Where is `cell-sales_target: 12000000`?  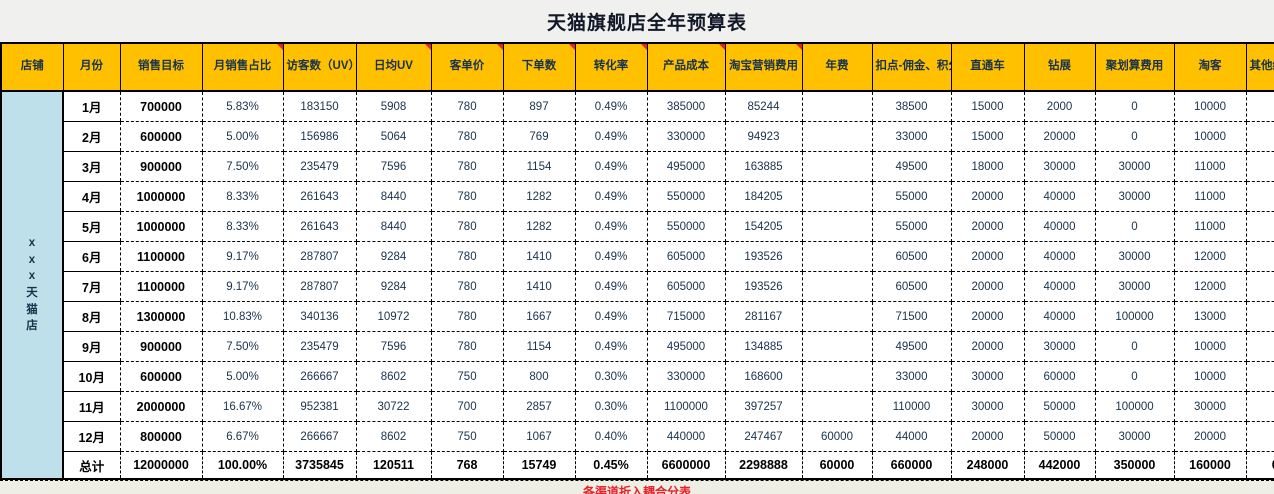 cell-sales_target: 12000000 is located at coordinates (161, 465).